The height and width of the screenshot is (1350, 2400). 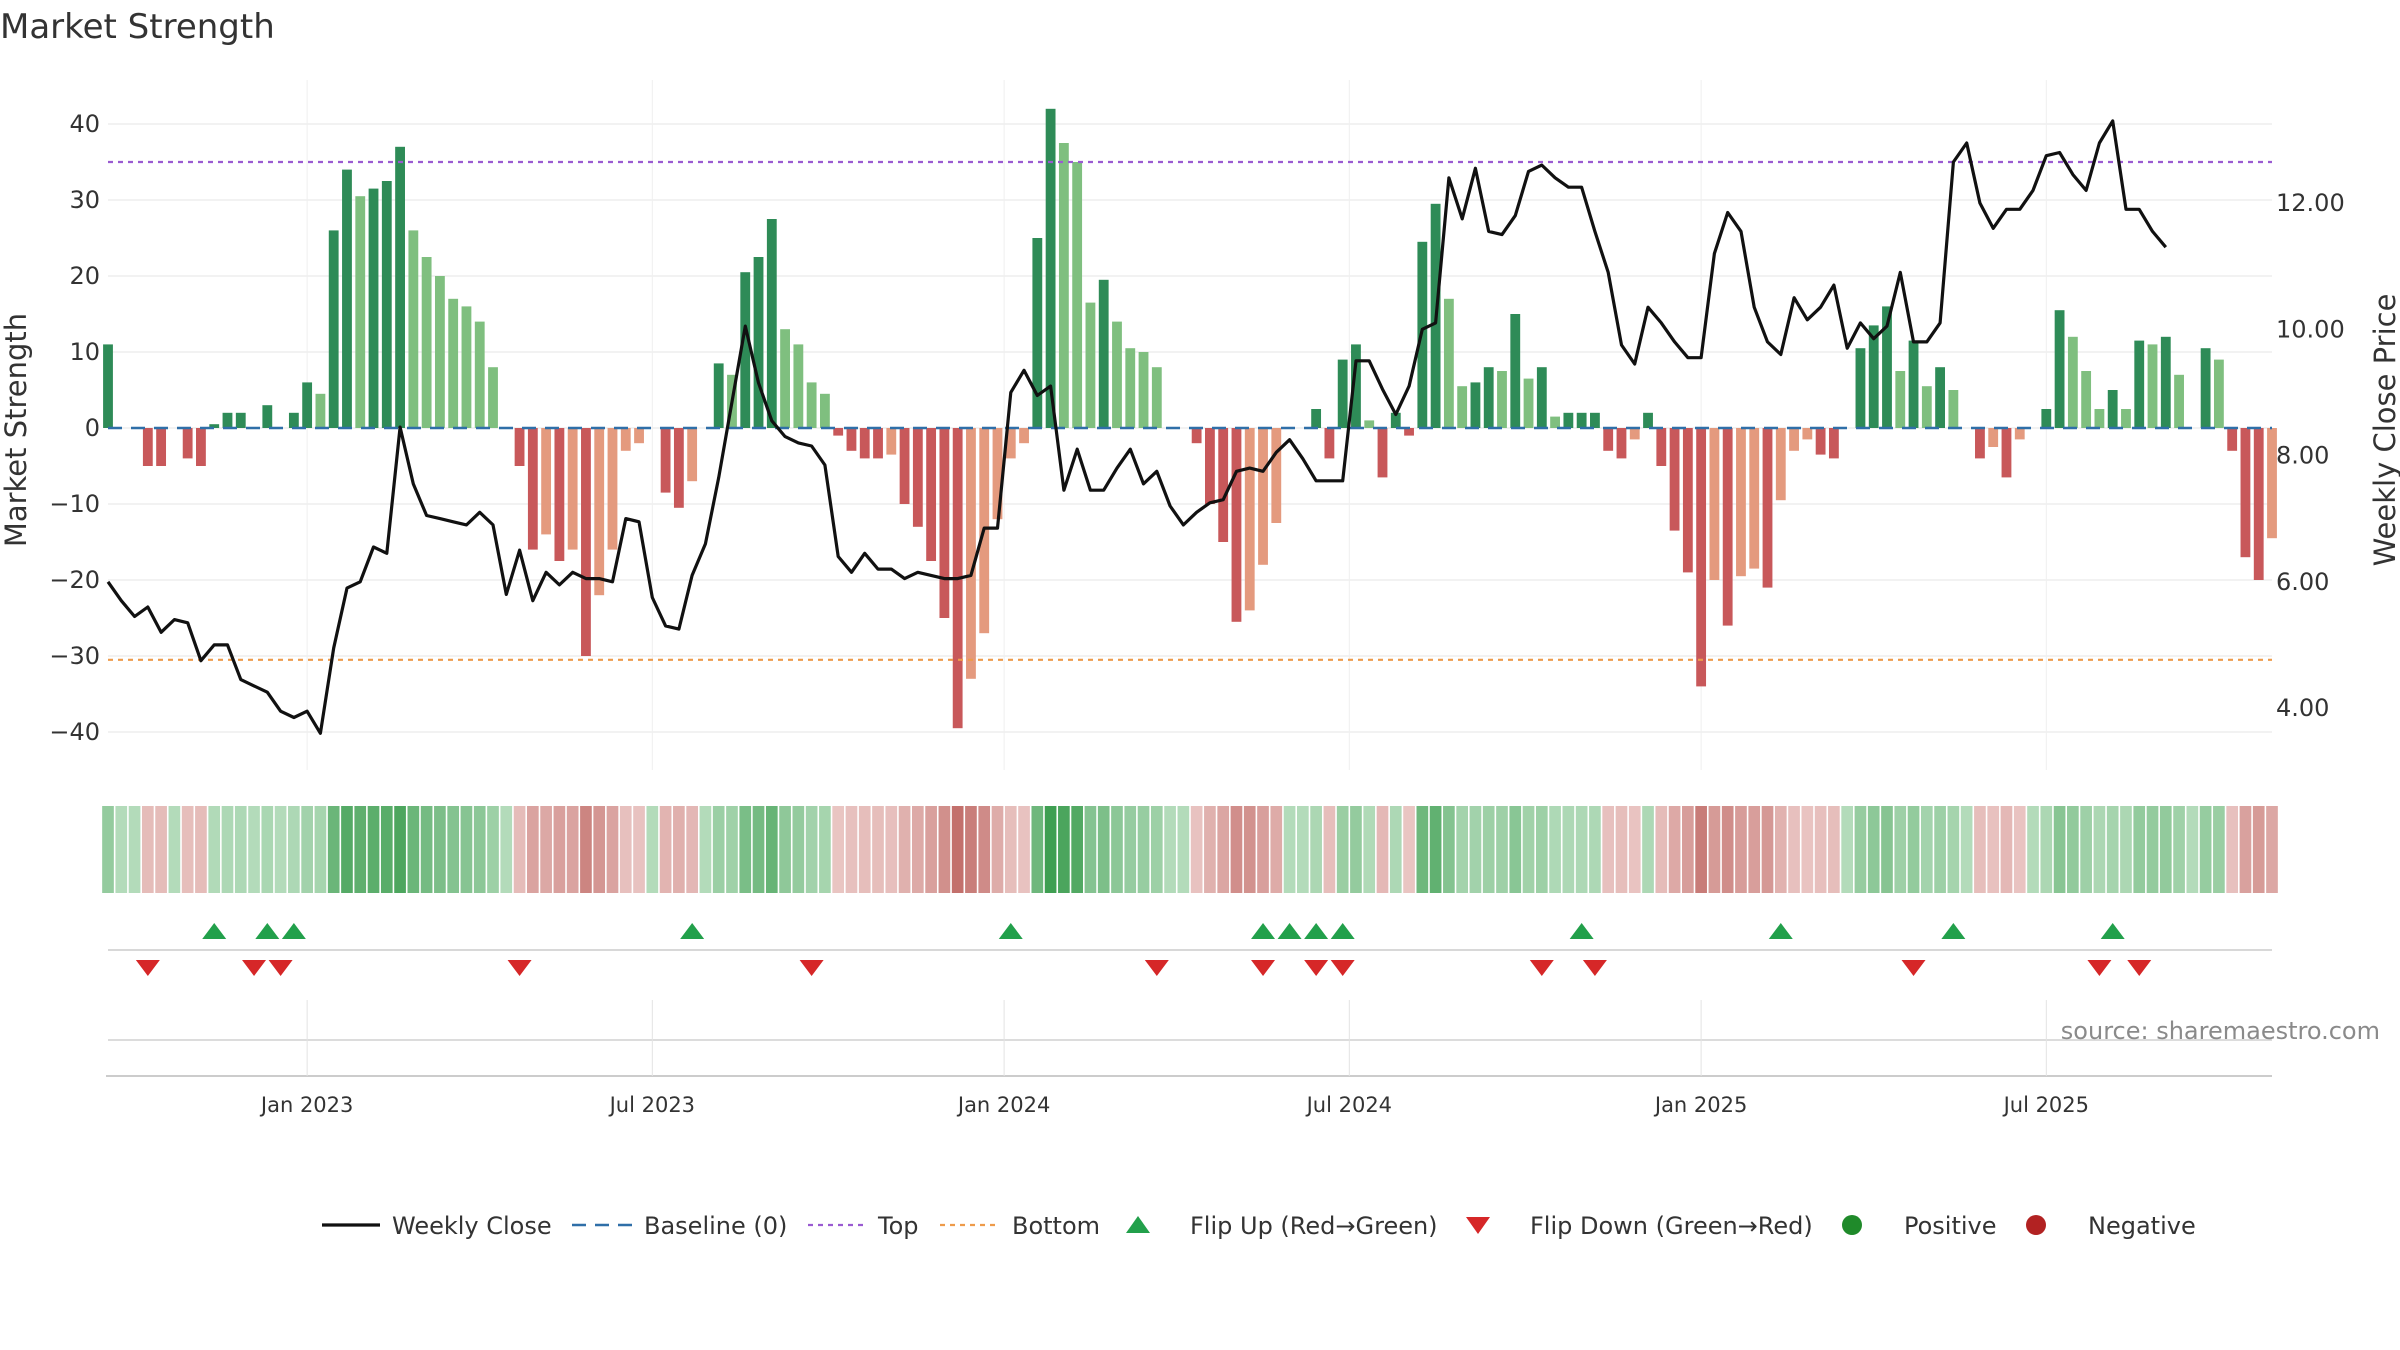 I want to click on legend-label: Bottom, so click(x=1056, y=1226).